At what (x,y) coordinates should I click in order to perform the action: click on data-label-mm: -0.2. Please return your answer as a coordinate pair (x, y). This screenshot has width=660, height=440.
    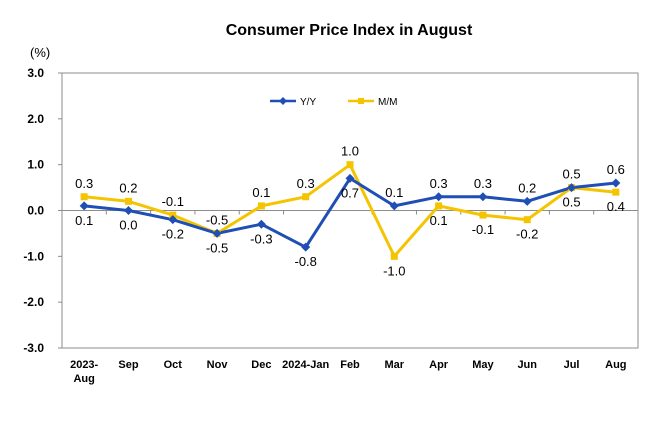
    Looking at the image, I should click on (527, 234).